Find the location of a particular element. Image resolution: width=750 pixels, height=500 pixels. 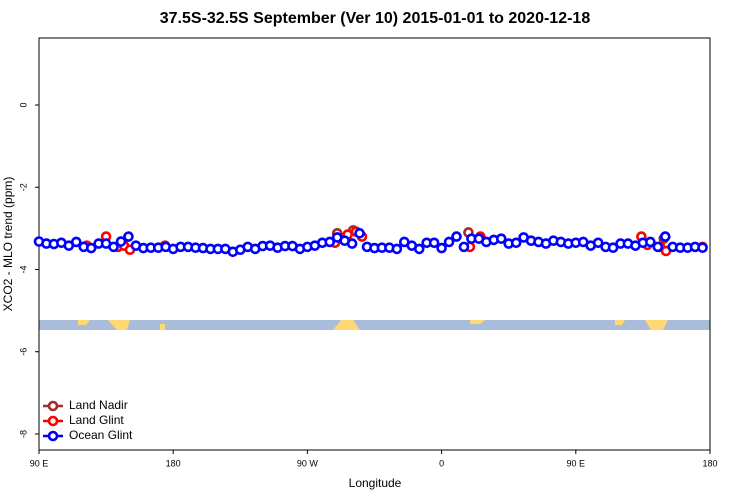

y-tick-label: -2 is located at coordinates (23, 187).